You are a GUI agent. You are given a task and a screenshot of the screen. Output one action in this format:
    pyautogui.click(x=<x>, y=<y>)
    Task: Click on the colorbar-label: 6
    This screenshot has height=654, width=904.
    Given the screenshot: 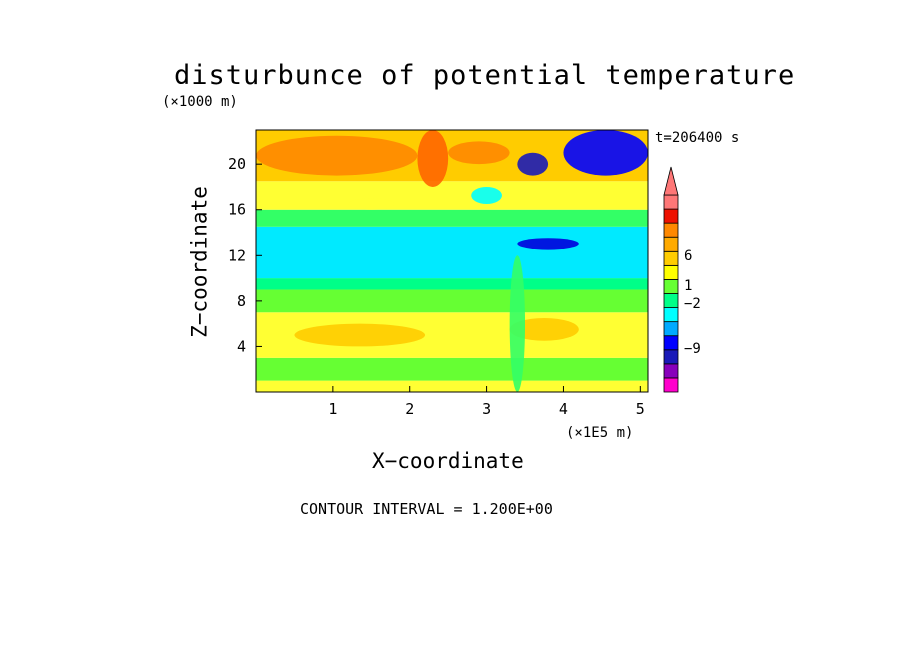 What is the action you would take?
    pyautogui.click(x=688, y=256)
    